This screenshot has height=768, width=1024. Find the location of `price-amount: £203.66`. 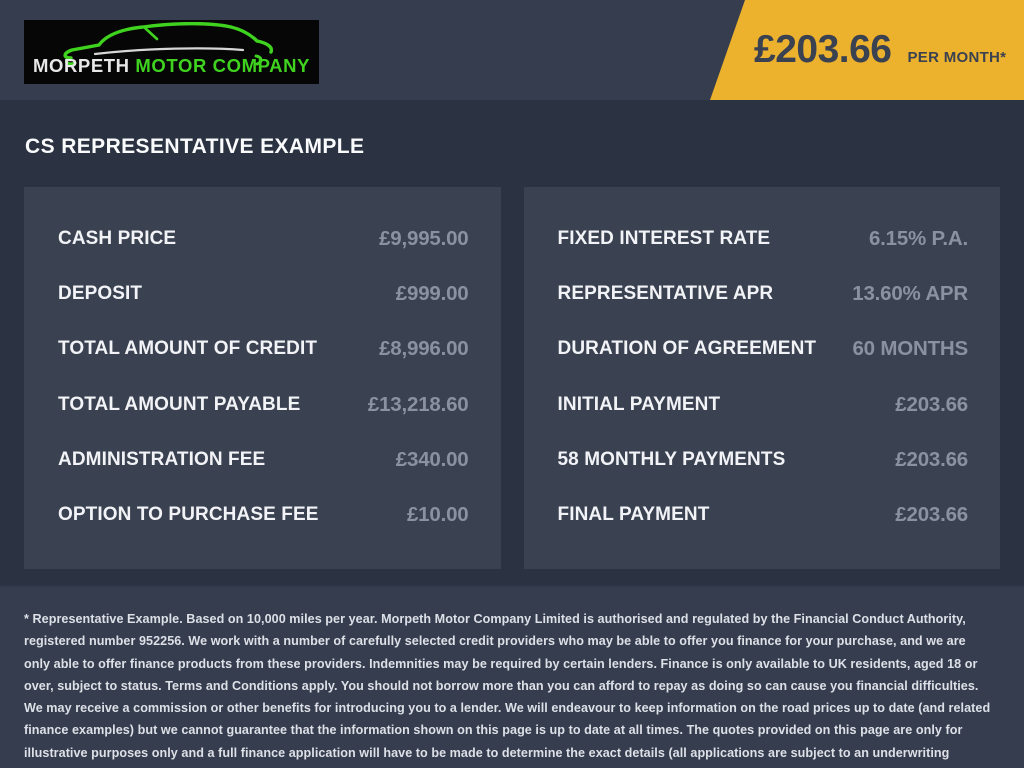

price-amount: £203.66 is located at coordinates (823, 49).